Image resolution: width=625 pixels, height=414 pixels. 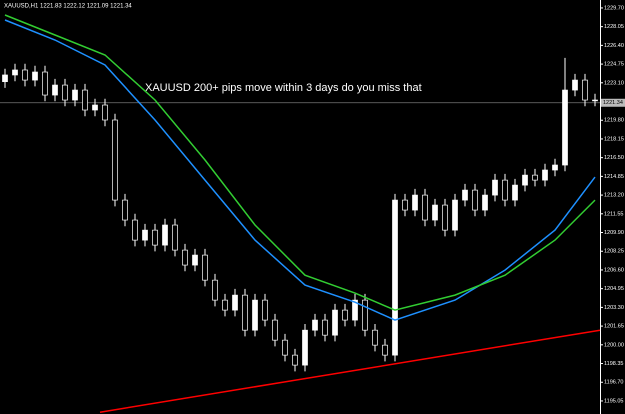 What do you see at coordinates (614, 83) in the screenshot?
I see `y-tick-label: 1223.10` at bounding box center [614, 83].